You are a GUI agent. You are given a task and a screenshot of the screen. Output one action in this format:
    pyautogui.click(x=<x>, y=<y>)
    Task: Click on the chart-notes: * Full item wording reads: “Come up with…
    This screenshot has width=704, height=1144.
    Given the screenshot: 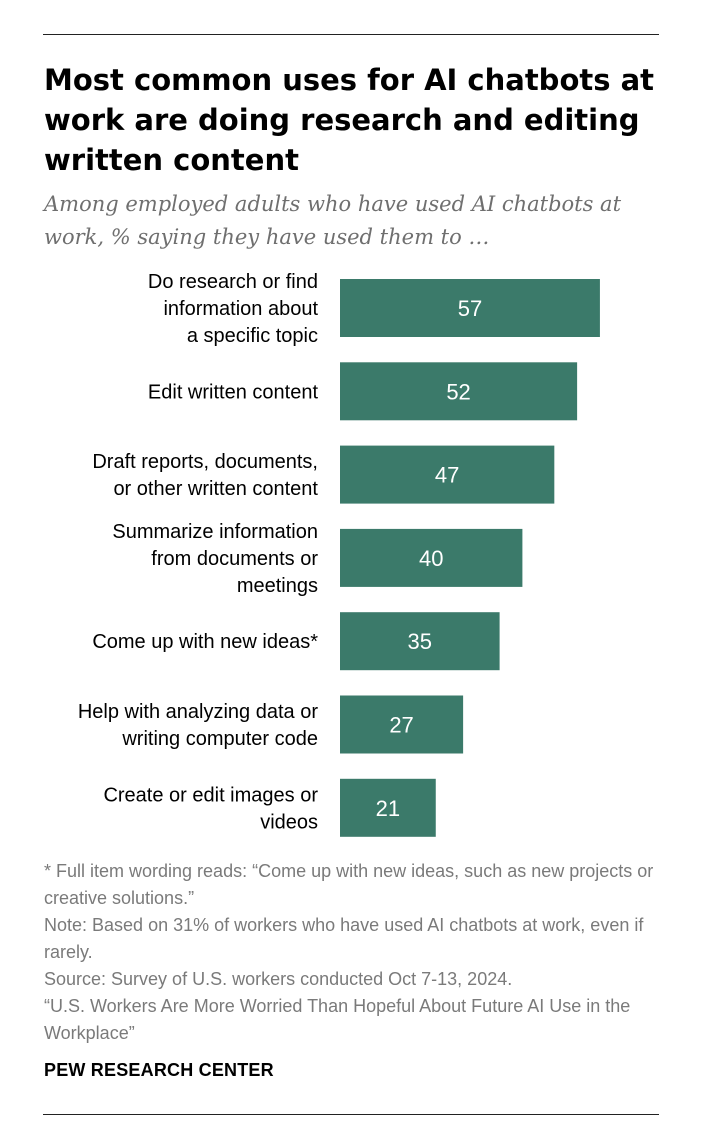 What is the action you would take?
    pyautogui.click(x=354, y=952)
    